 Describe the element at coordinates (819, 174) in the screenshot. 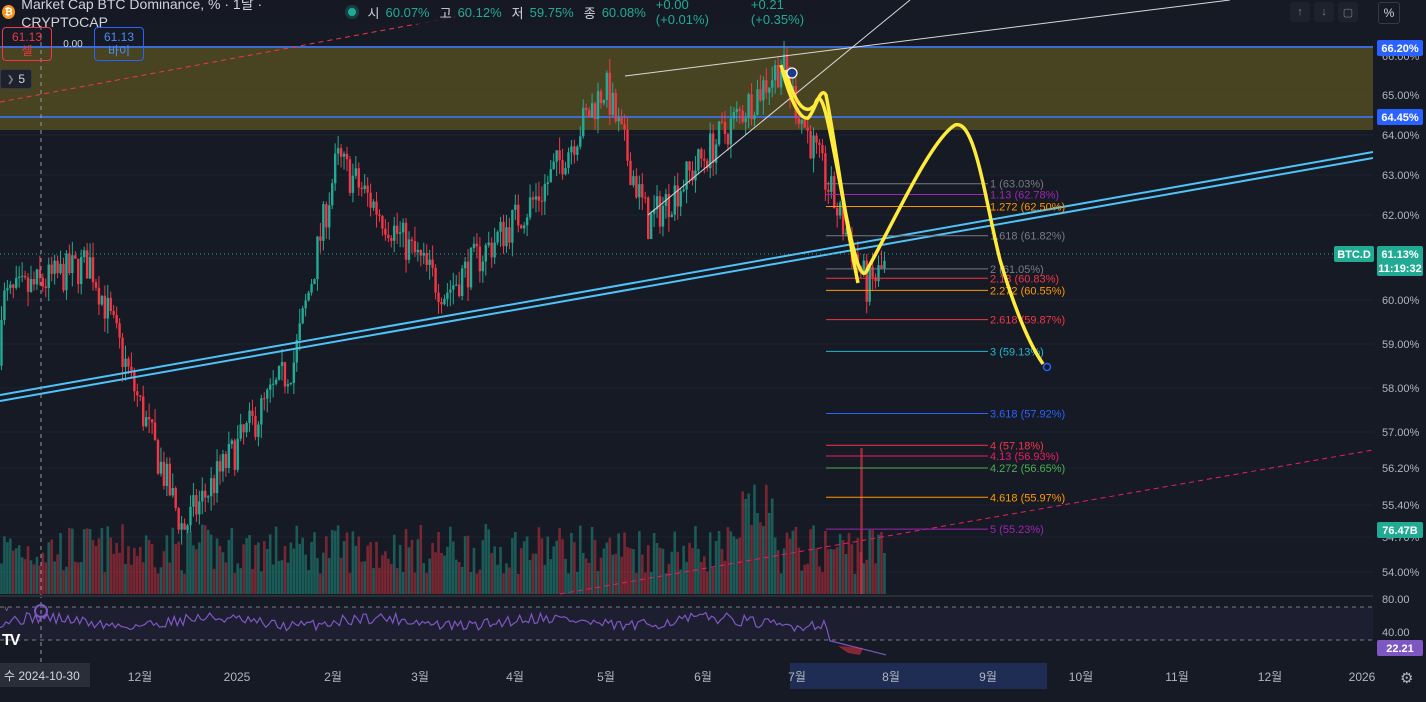

I see `projection-path-drop` at that location.